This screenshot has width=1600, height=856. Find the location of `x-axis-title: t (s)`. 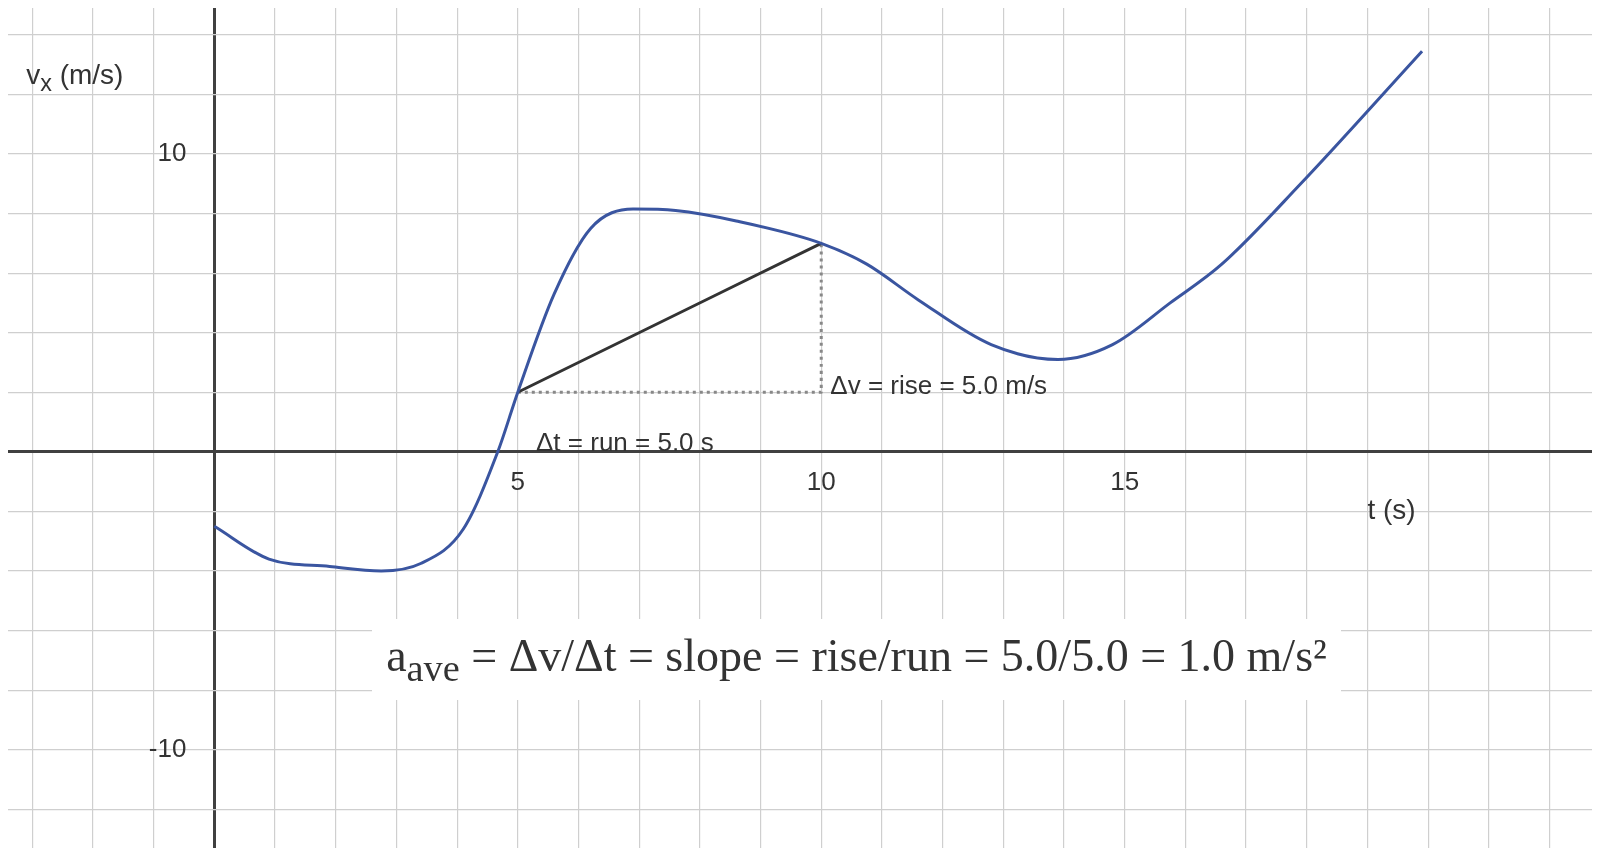

x-axis-title: t (s) is located at coordinates (1391, 509).